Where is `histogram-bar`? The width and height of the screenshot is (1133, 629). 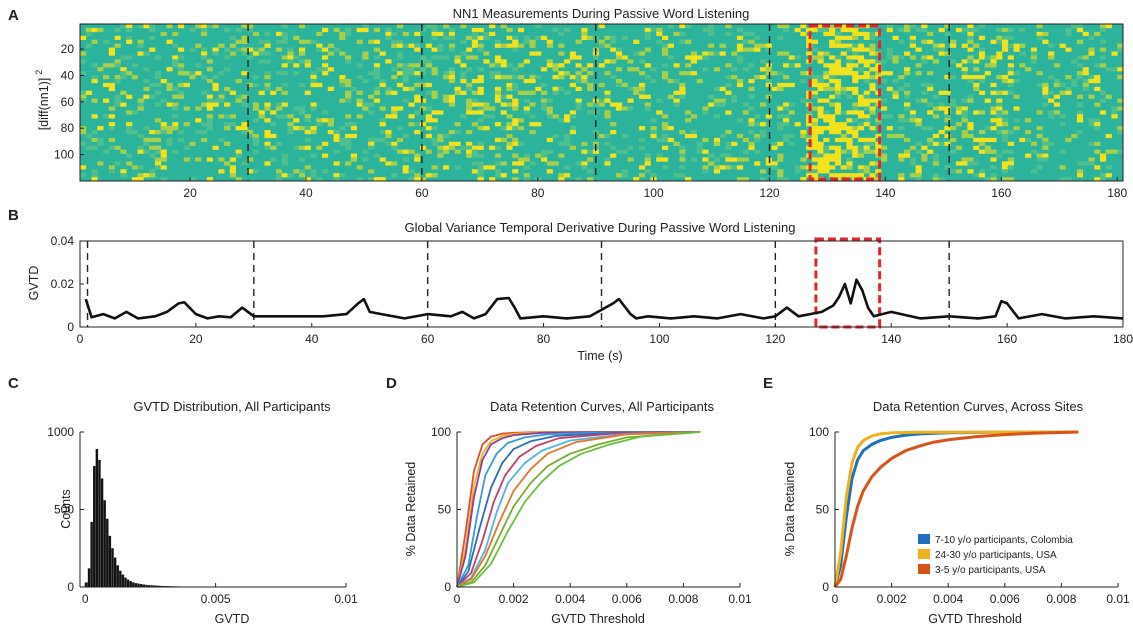
histogram-bar is located at coordinates (128, 583).